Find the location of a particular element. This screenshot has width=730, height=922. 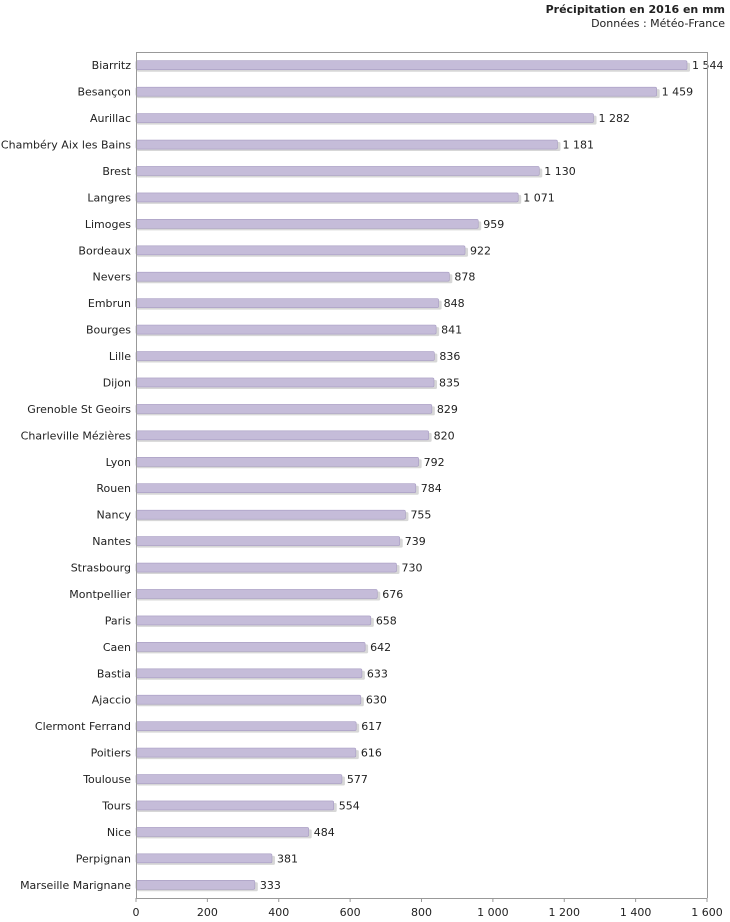

category-label: Lille is located at coordinates (120, 356).